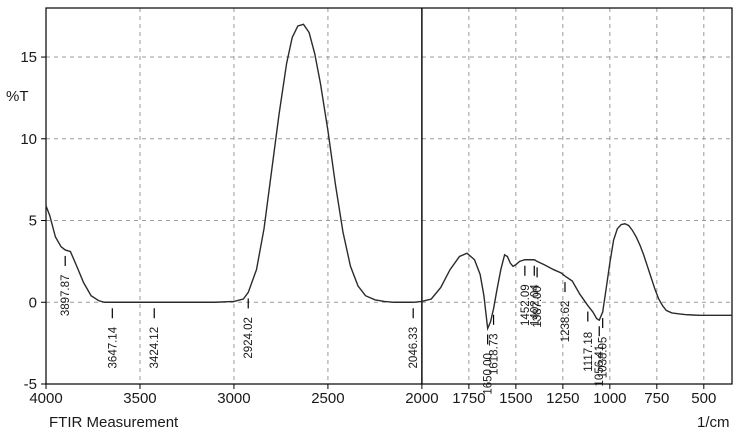 This screenshot has height=435, width=741. I want to click on peak-label: 1402.04, so click(535, 305).